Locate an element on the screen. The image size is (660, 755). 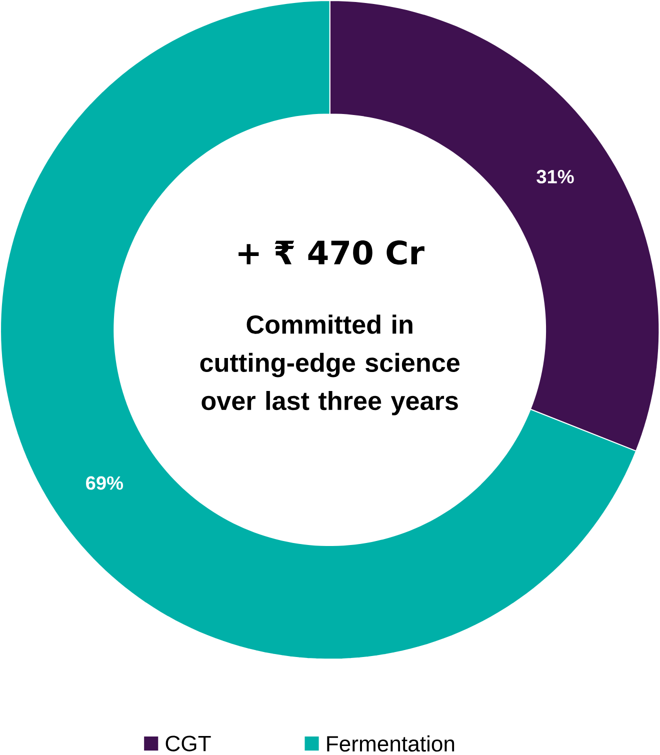
legend-label: Fermentation is located at coordinates (390, 743).